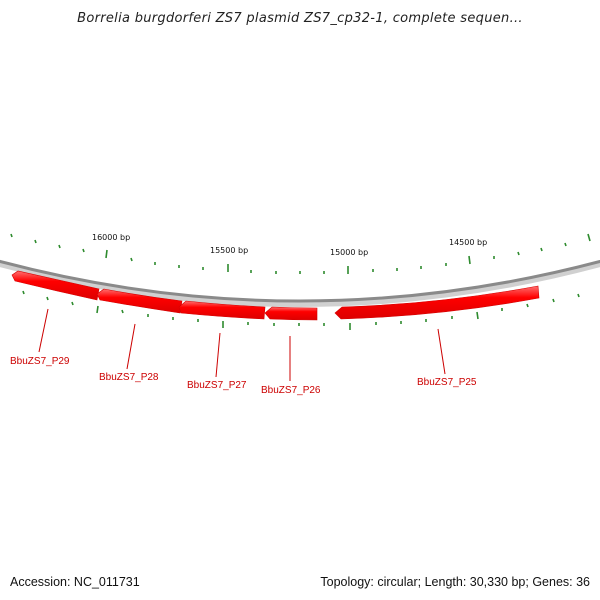 This screenshot has width=600, height=600. What do you see at coordinates (468, 242) in the screenshot?
I see `scale-label-14500: 14500 bp` at bounding box center [468, 242].